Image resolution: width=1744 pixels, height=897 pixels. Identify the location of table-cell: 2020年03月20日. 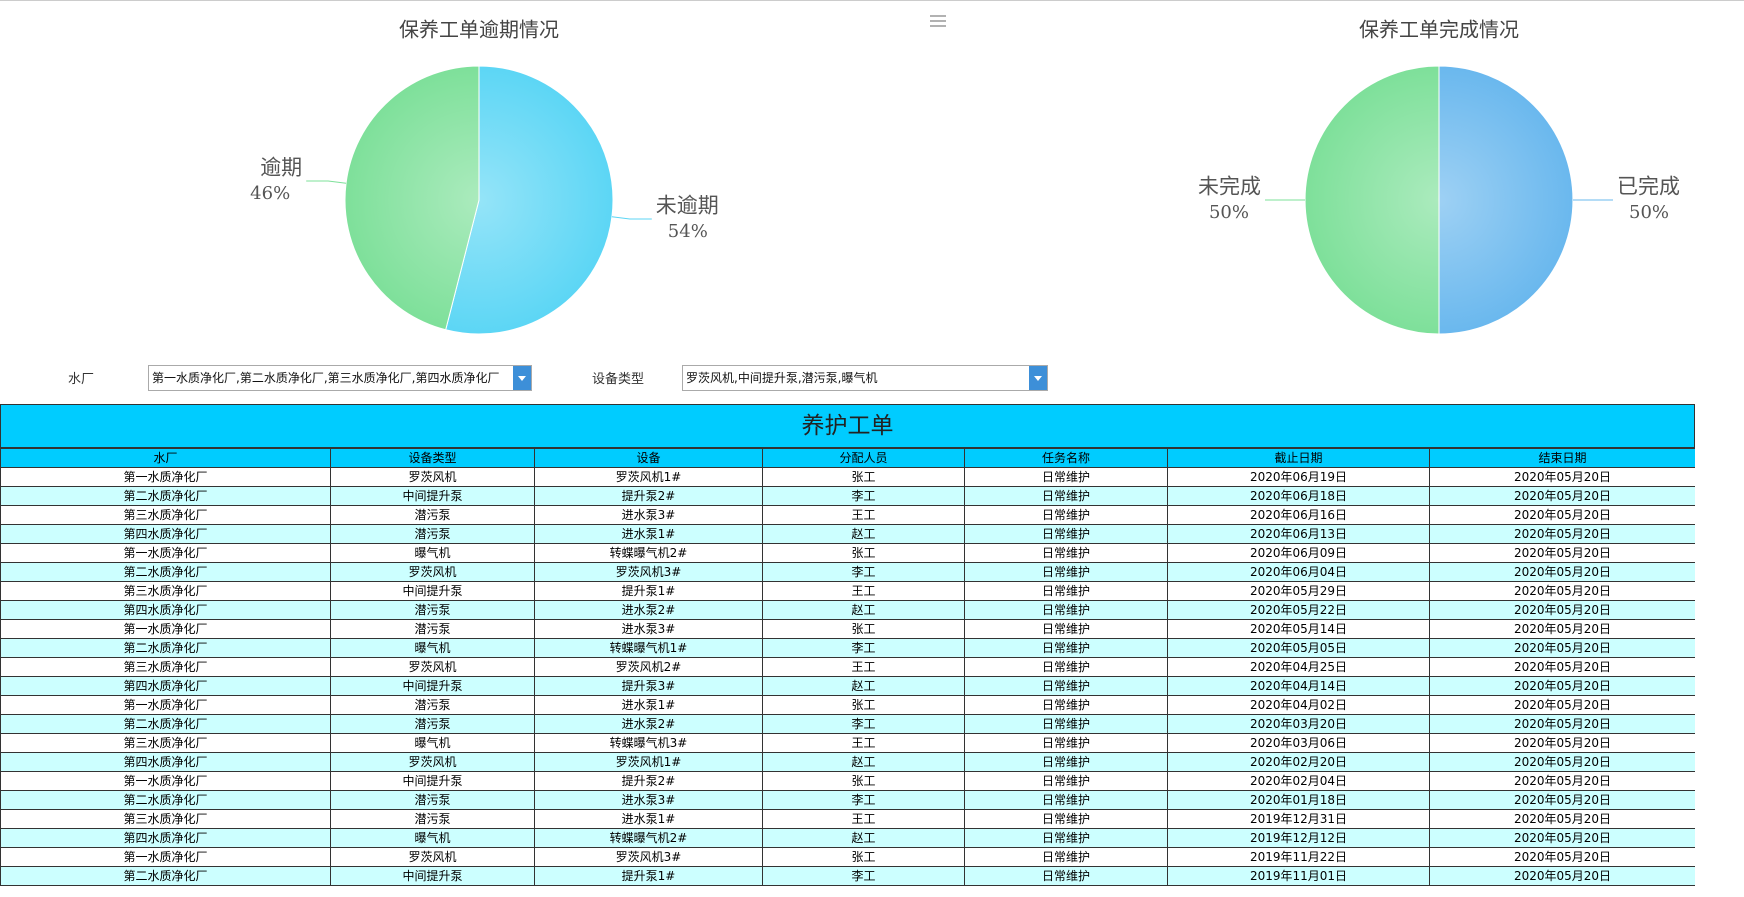
(1298, 724).